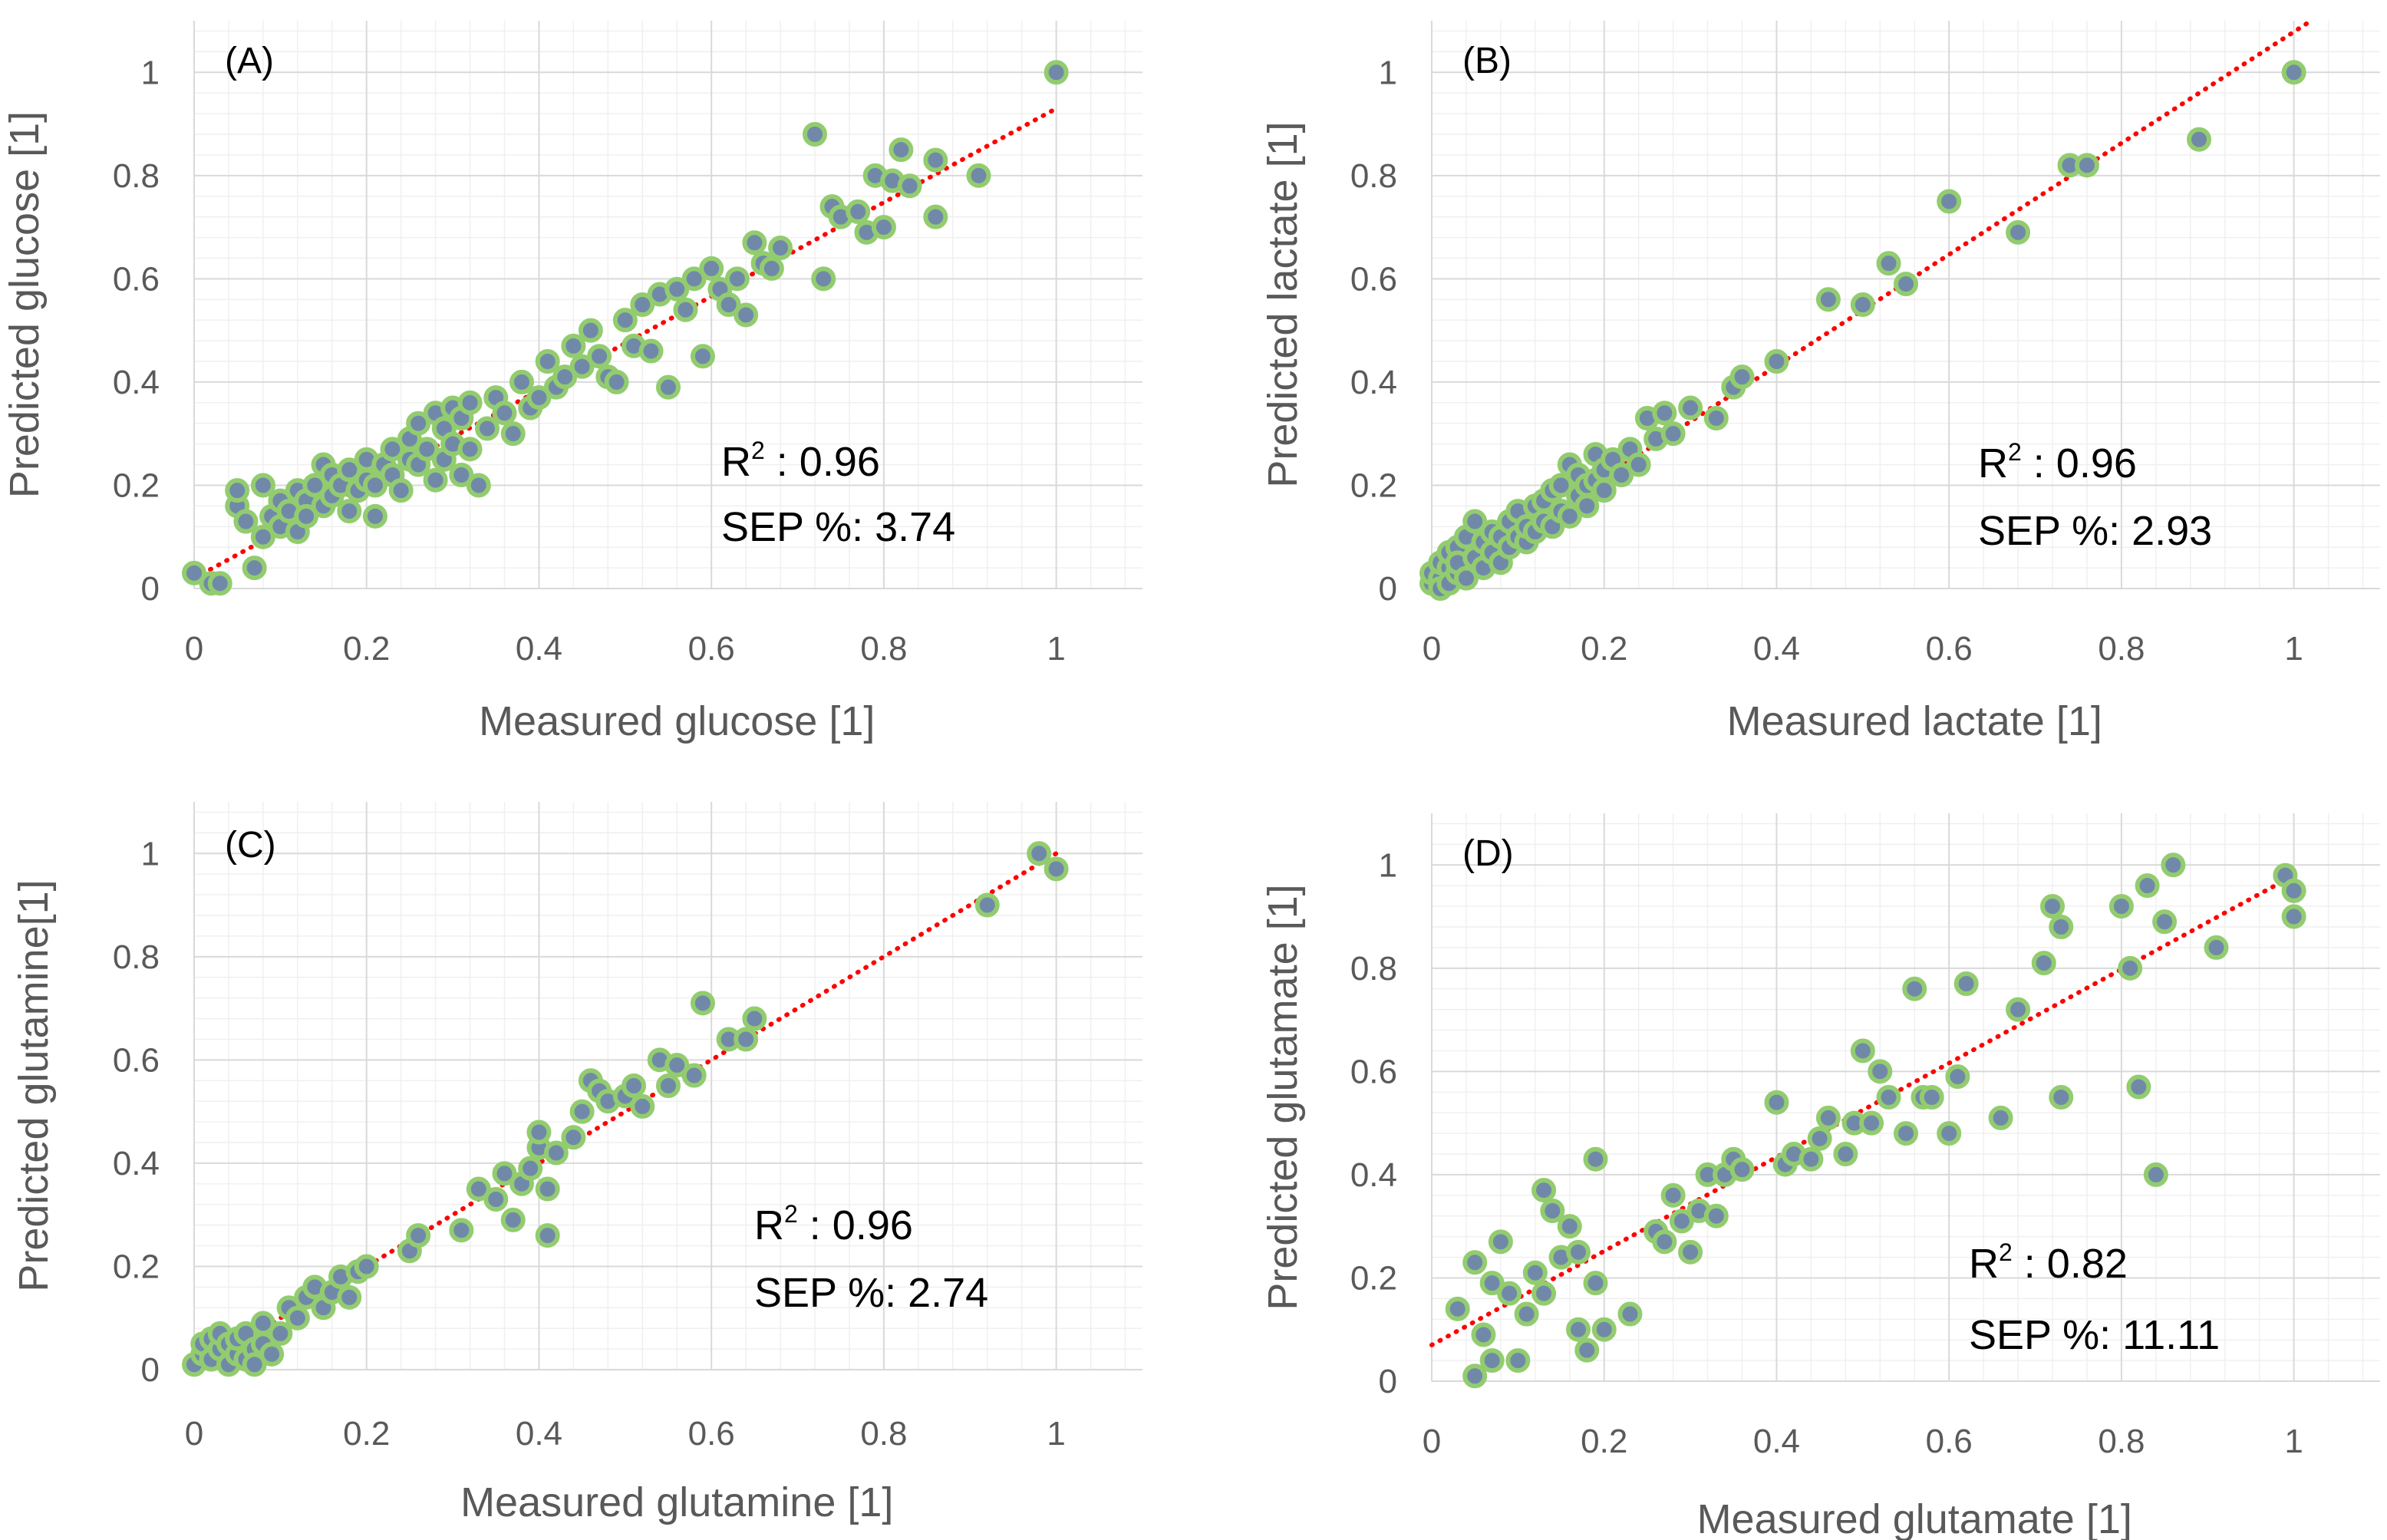  I want to click on y-tick-label: 0.2, so click(136, 486).